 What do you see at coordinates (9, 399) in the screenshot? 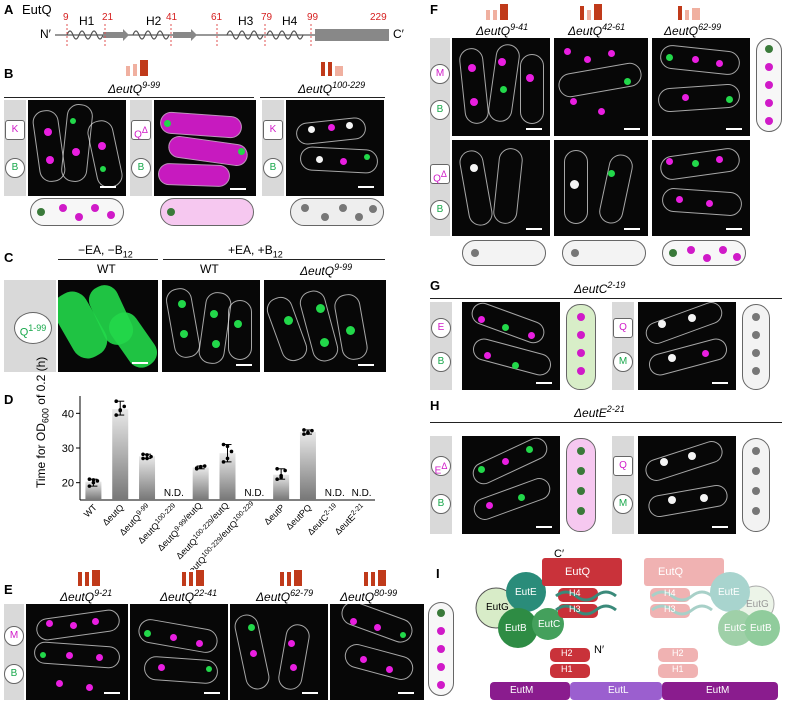
I see `panel-label-d: D` at bounding box center [9, 399].